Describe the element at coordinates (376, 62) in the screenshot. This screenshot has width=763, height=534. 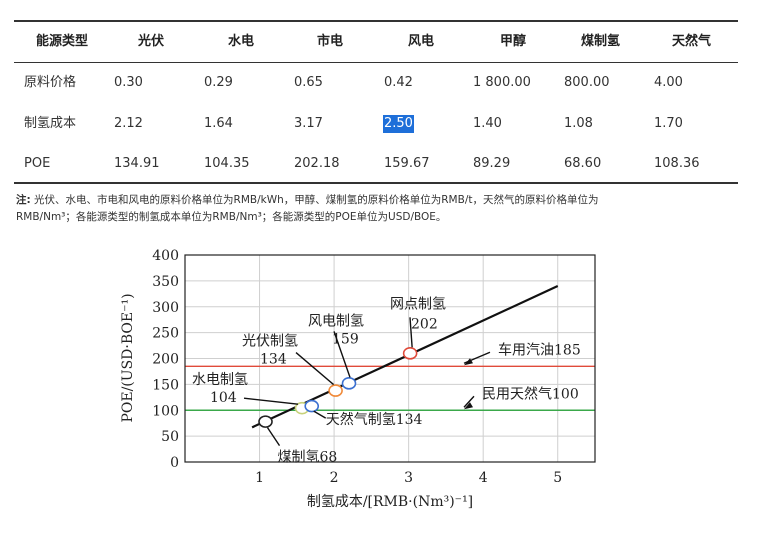
I see `table-header-rule` at that location.